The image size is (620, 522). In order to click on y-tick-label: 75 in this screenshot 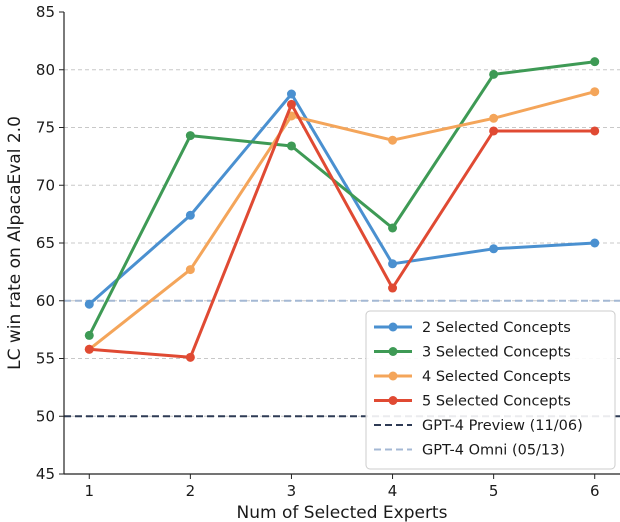, I will do `click(45, 128)`.